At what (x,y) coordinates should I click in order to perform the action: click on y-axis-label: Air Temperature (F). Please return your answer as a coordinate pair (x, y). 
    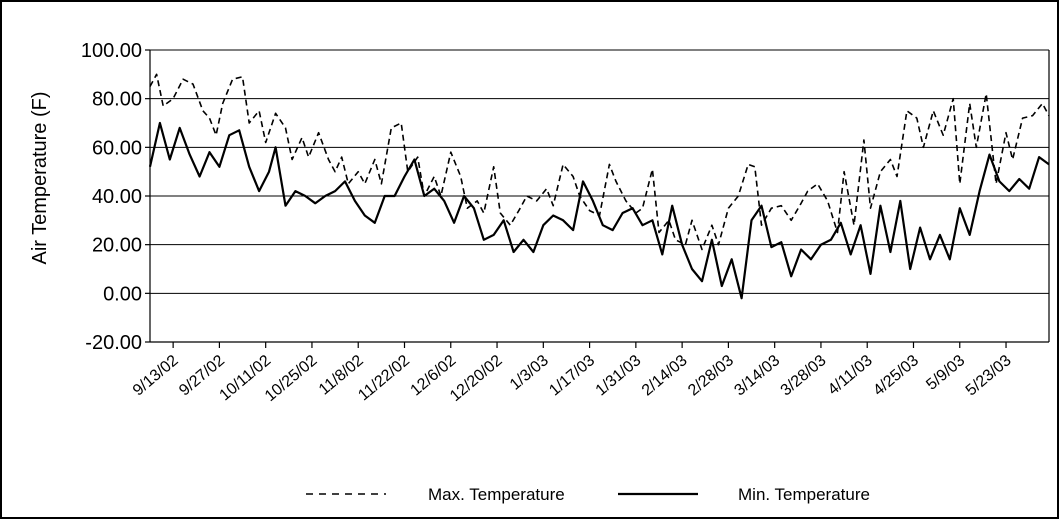
    Looking at the image, I should click on (40, 177).